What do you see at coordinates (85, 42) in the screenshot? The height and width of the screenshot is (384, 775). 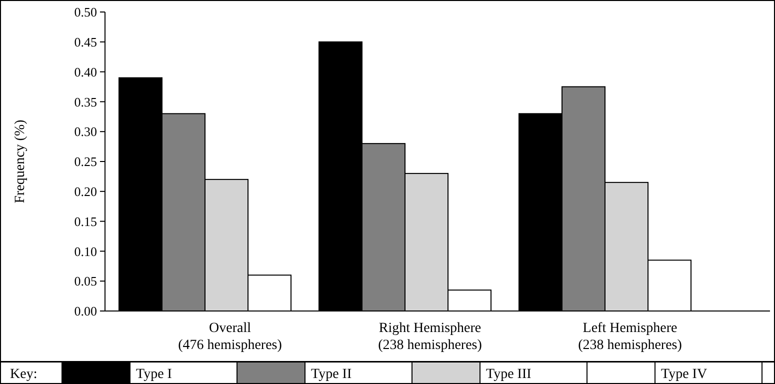 I see `y-tick-label: 0.45` at bounding box center [85, 42].